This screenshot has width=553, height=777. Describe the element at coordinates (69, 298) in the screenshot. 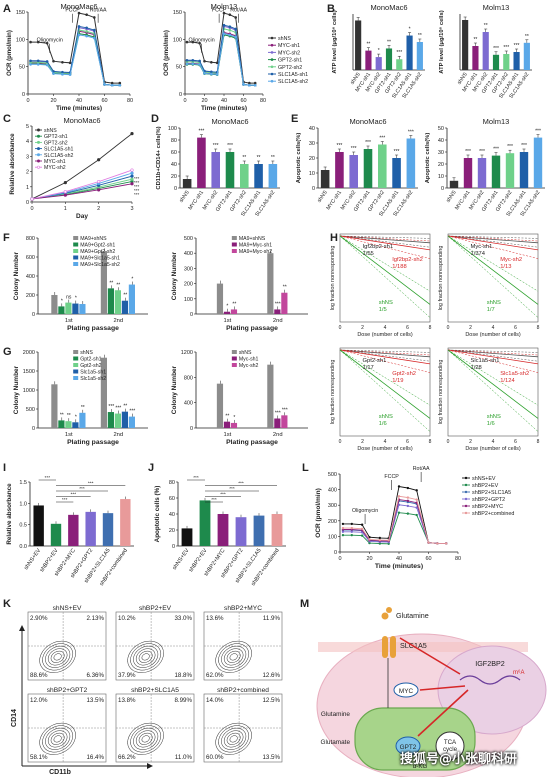

I see `significance-stars: ns` at that location.